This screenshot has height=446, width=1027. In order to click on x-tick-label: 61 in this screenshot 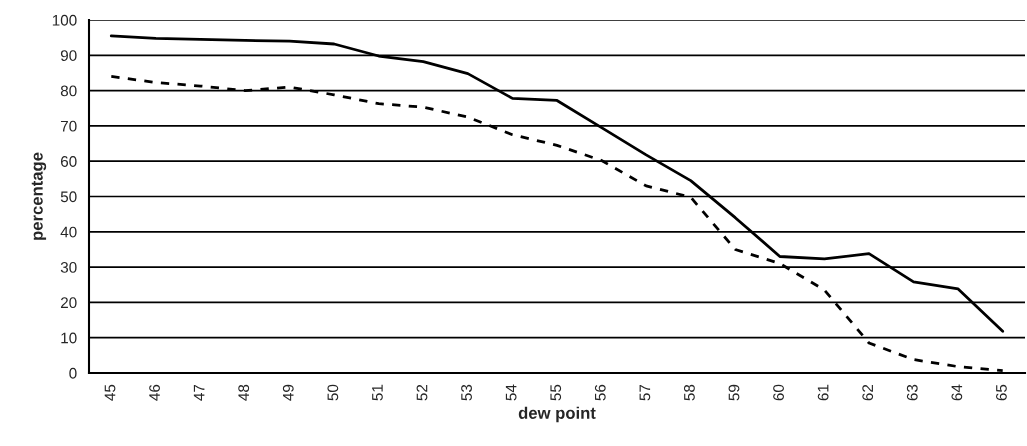, I will do `click(823, 392)`.